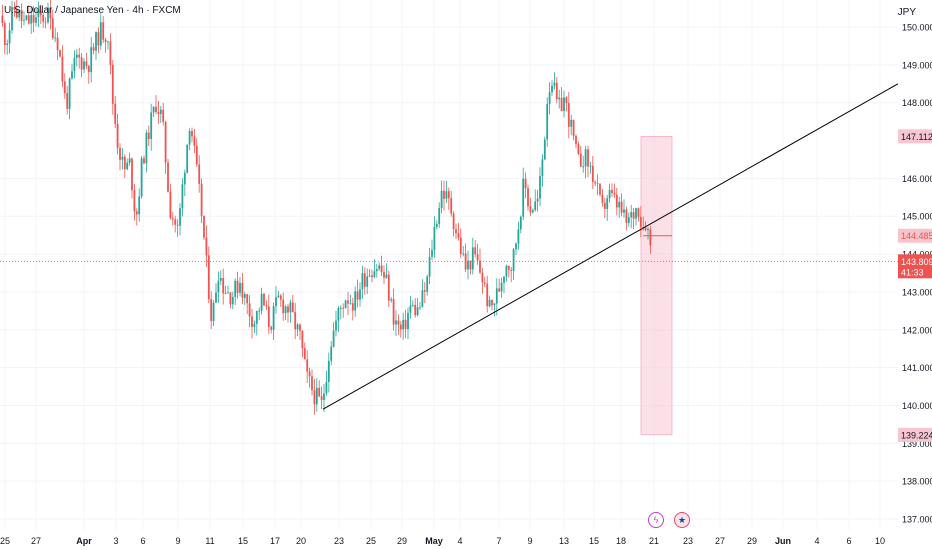  What do you see at coordinates (656, 520) in the screenshot?
I see `lightning-icon: ϟ` at bounding box center [656, 520].